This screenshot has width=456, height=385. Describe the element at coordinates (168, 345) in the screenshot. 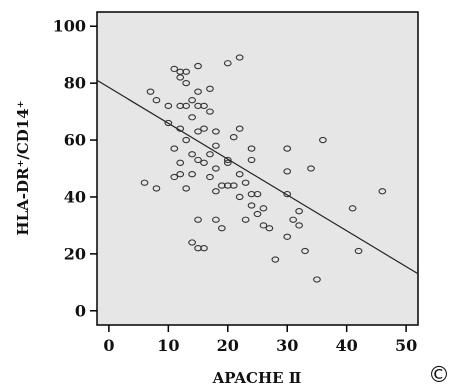

I see `x-tick-label-10: 10` at that location.